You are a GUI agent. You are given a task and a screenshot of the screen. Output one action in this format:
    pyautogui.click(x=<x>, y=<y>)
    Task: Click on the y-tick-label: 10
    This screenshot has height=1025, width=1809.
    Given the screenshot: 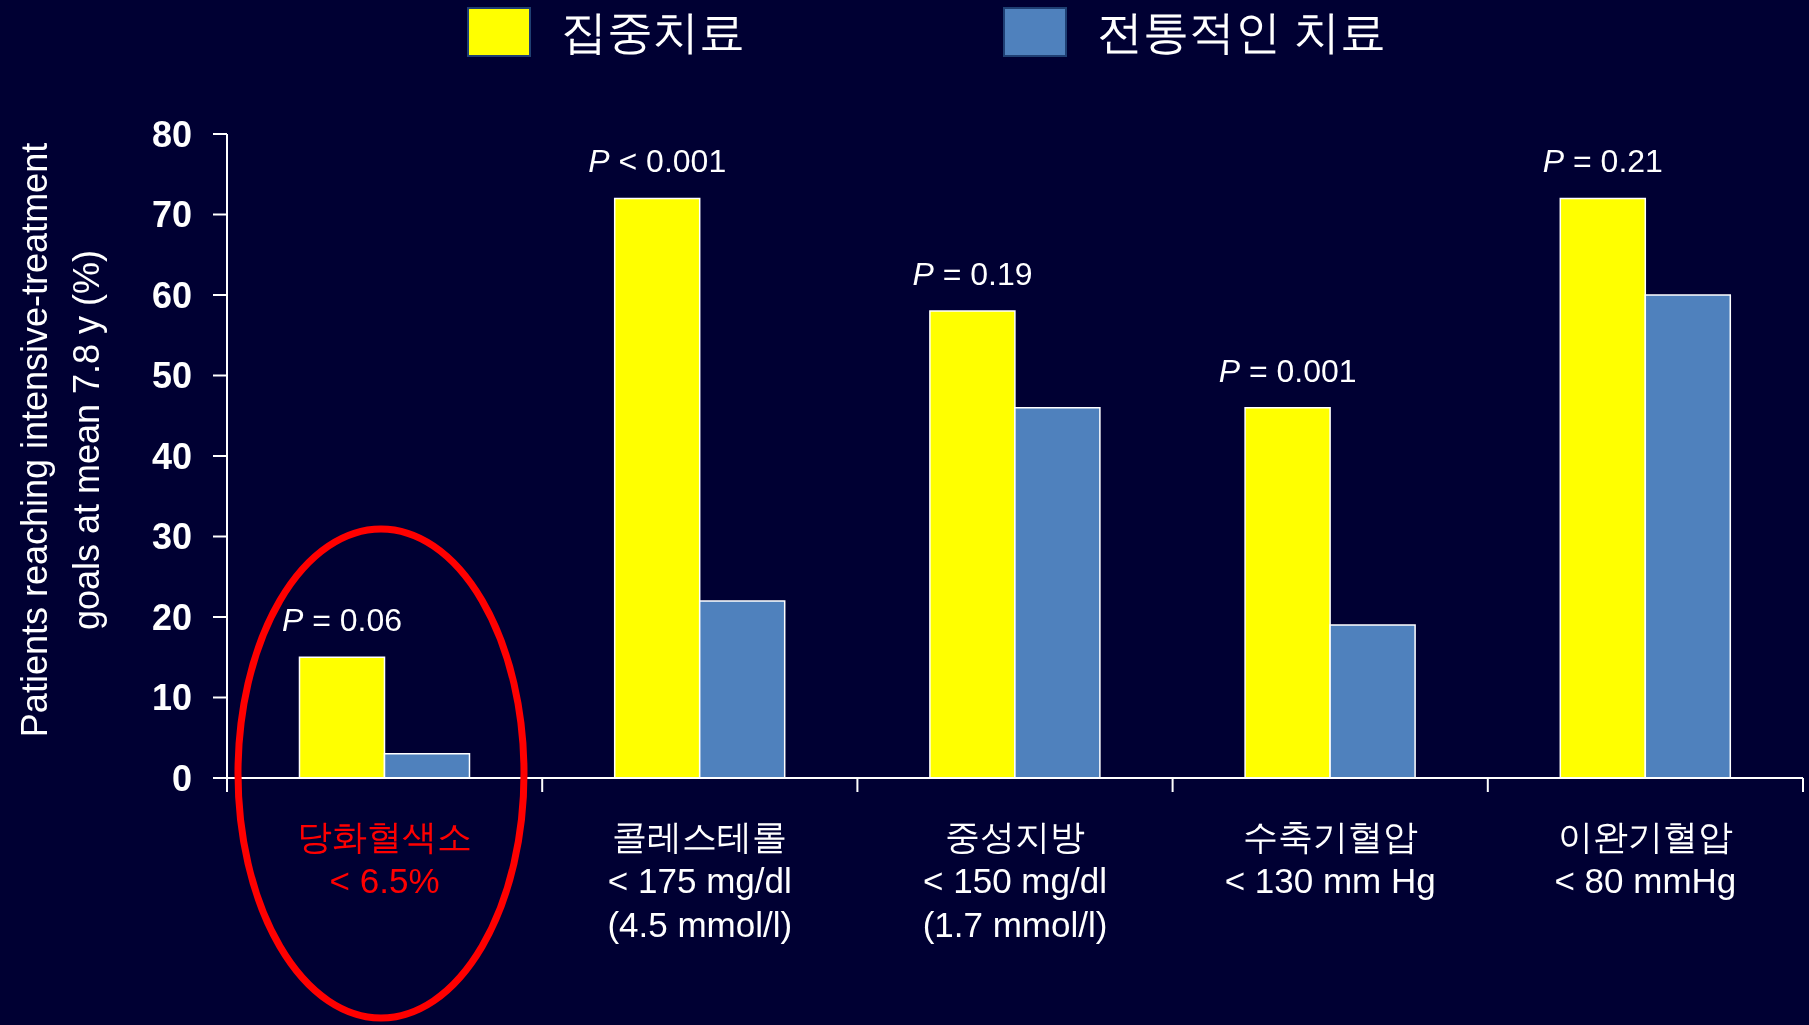 What is the action you would take?
    pyautogui.click(x=171, y=698)
    